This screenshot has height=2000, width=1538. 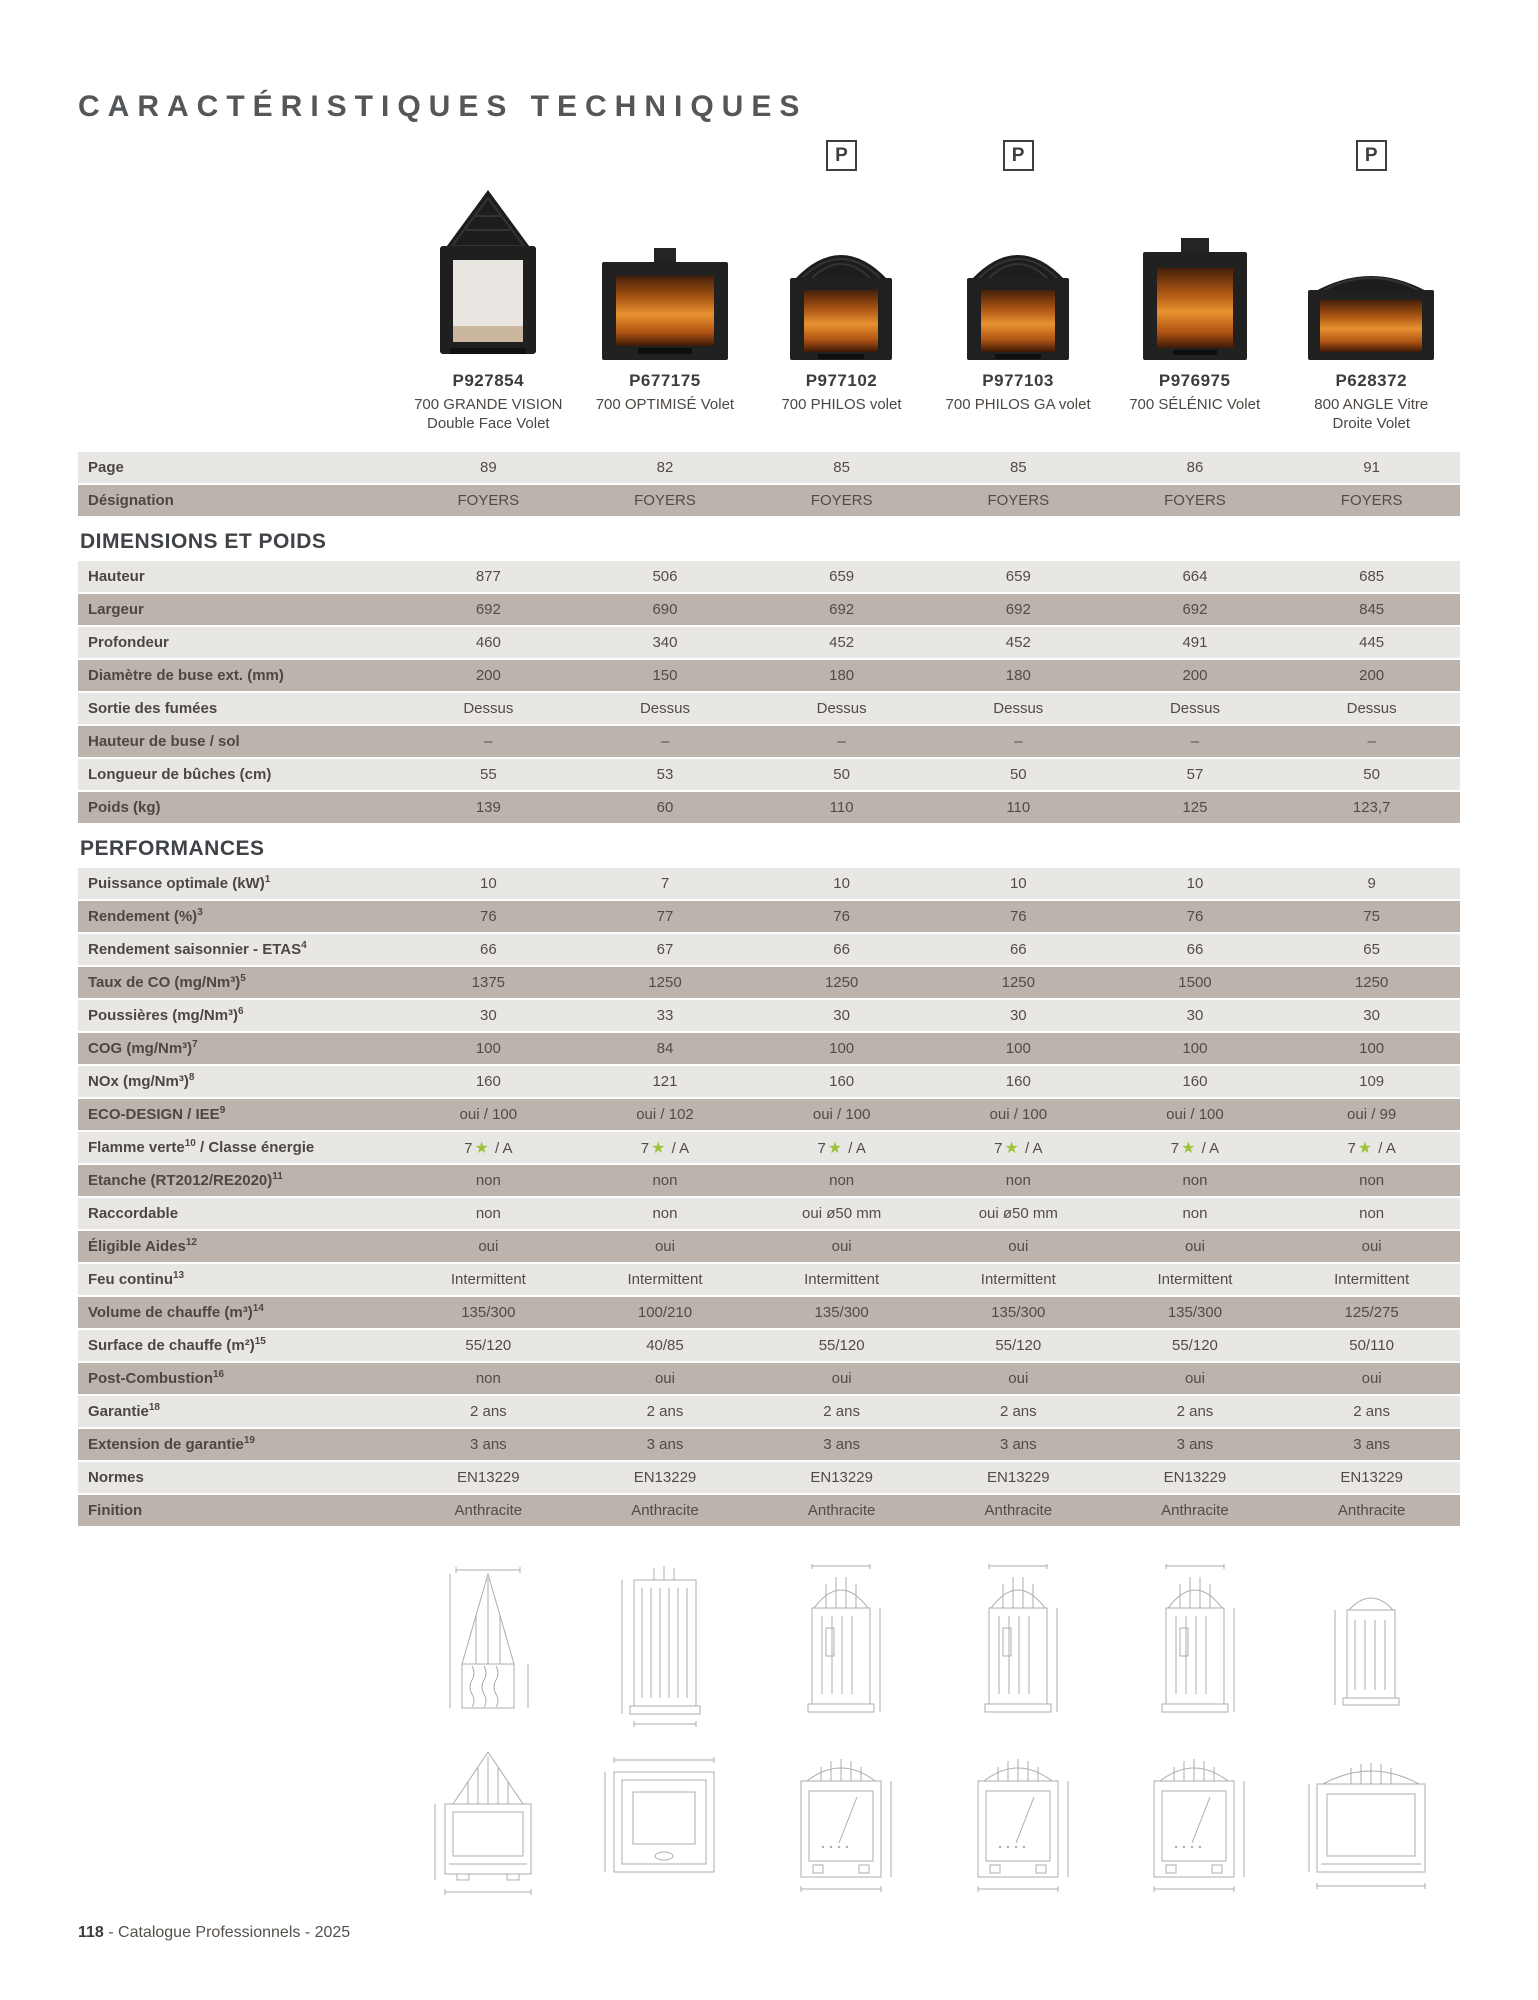 What do you see at coordinates (267, 879) in the screenshot?
I see `footnote-number: 1` at bounding box center [267, 879].